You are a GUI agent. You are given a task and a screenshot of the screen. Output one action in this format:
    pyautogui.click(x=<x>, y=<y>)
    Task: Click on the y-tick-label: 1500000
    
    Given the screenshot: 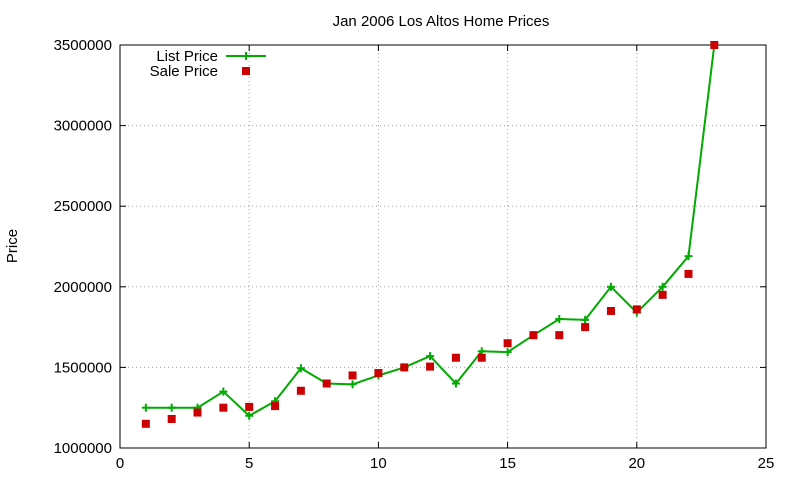 What is the action you would take?
    pyautogui.click(x=83, y=367)
    